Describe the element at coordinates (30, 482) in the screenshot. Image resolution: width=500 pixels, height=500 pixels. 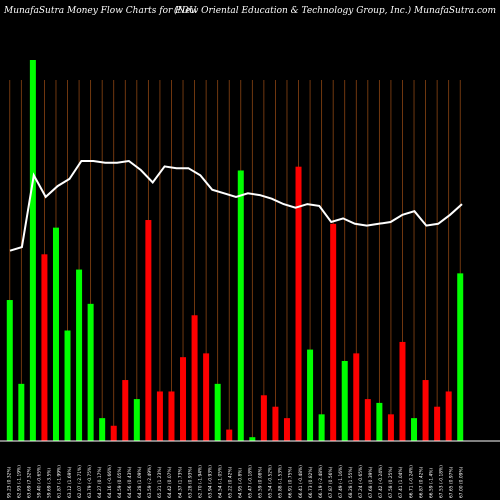
I see `x-tick-label: 63.69 (7.32%)` at that location.